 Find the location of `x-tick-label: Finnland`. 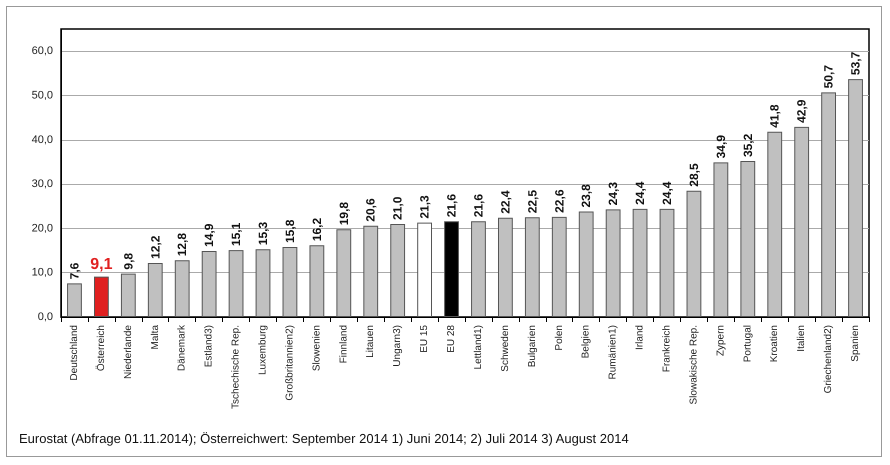

x-tick-label: Finnland is located at coordinates (344, 344).